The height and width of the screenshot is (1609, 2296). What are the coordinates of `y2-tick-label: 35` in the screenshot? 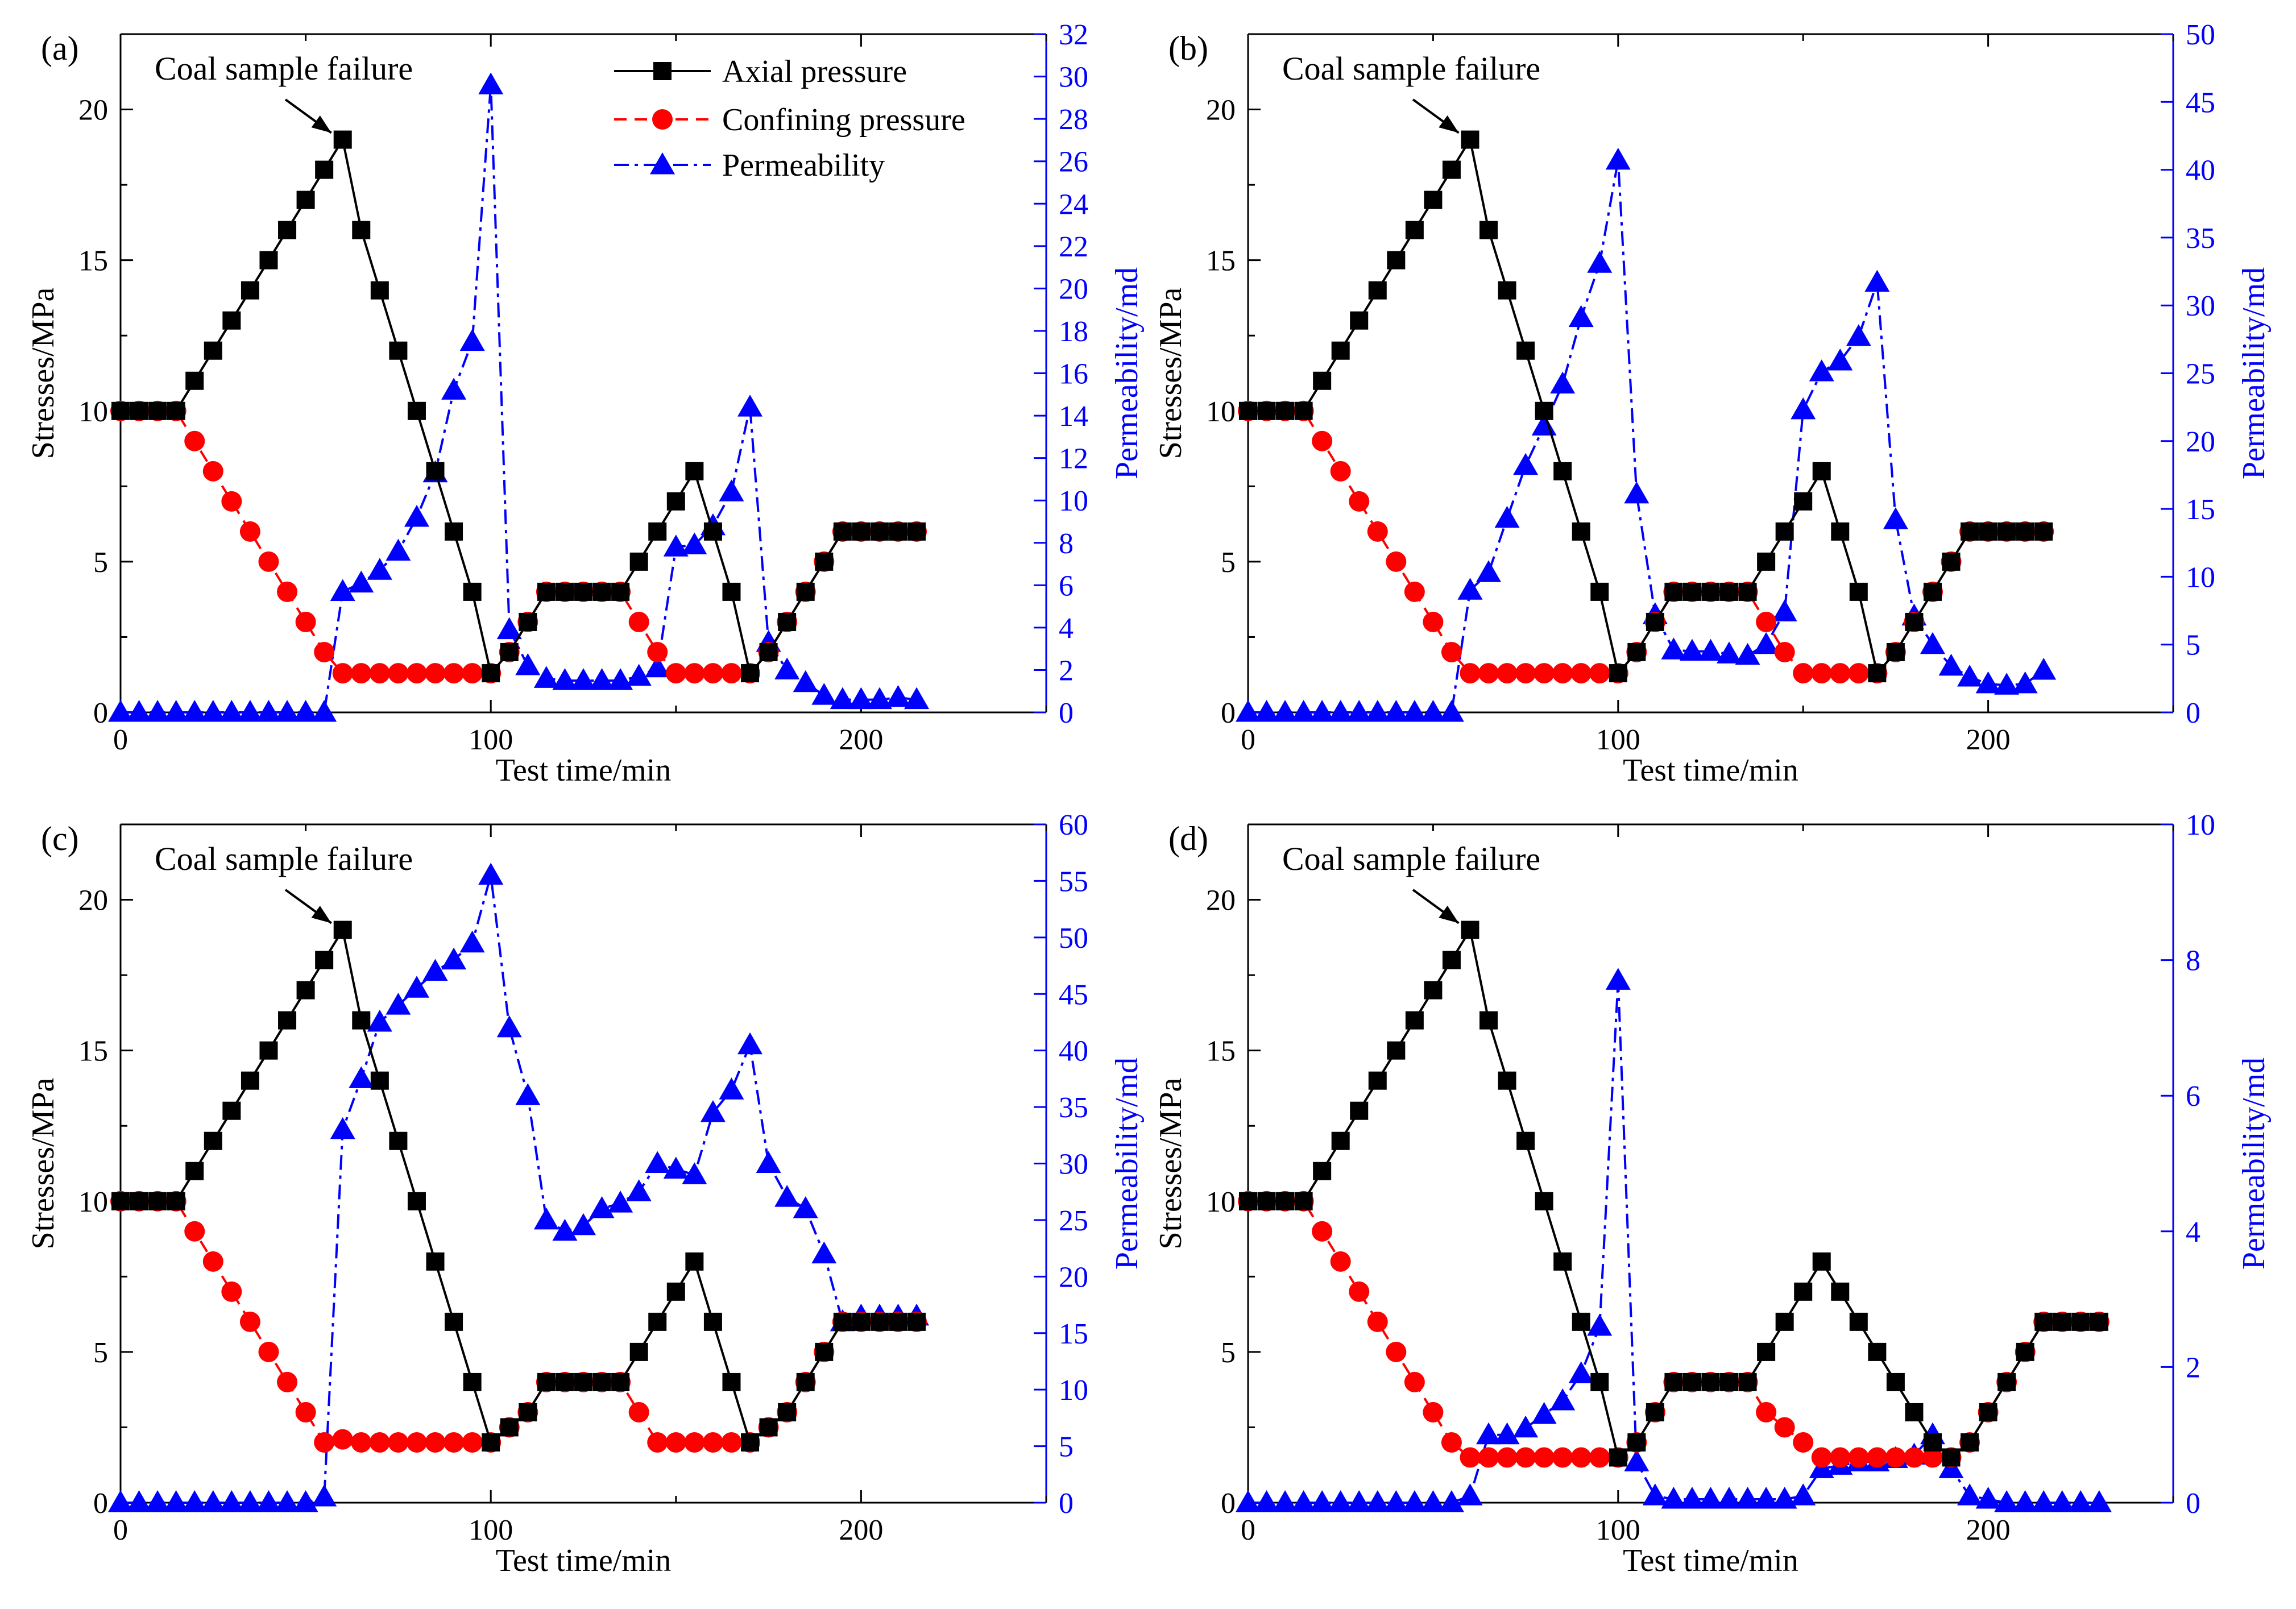 It's located at (1073, 1108).